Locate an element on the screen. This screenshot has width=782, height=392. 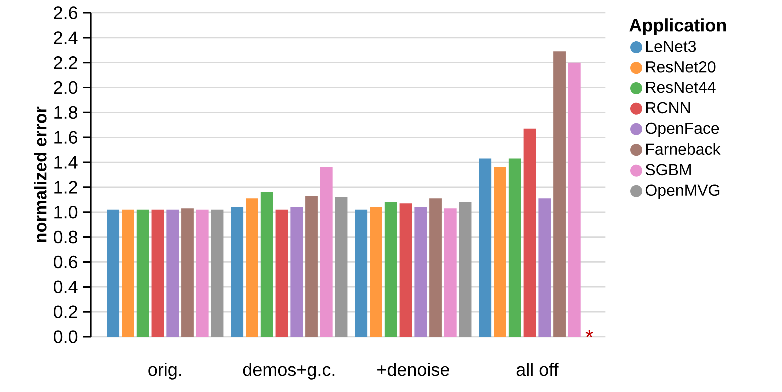
legend-label: Farneback is located at coordinates (683, 149).